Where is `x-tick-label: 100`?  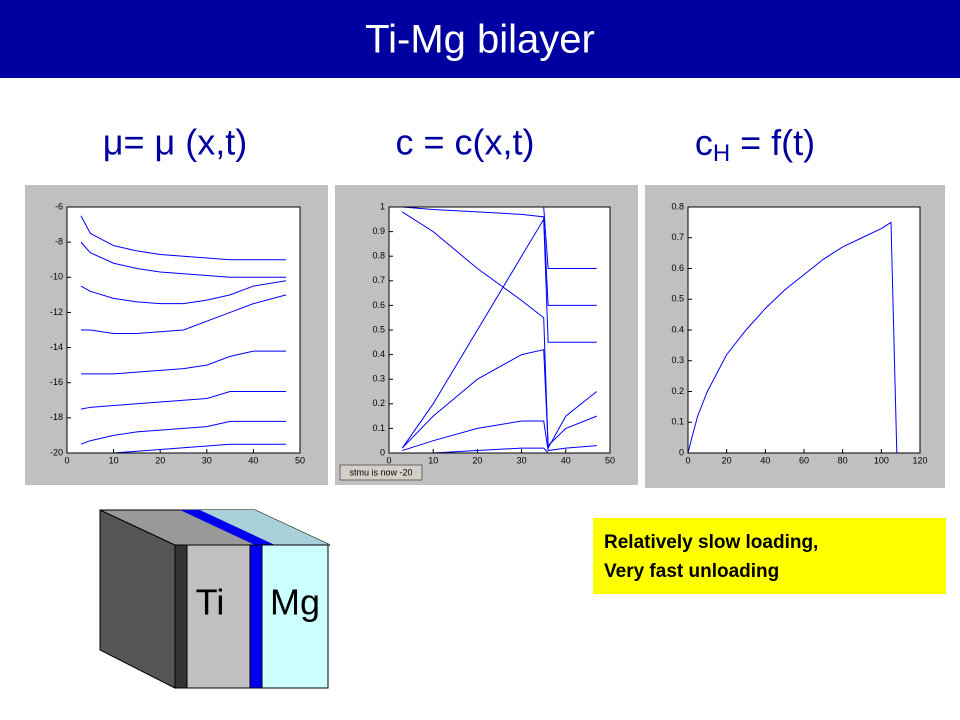 x-tick-label: 100 is located at coordinates (881, 460).